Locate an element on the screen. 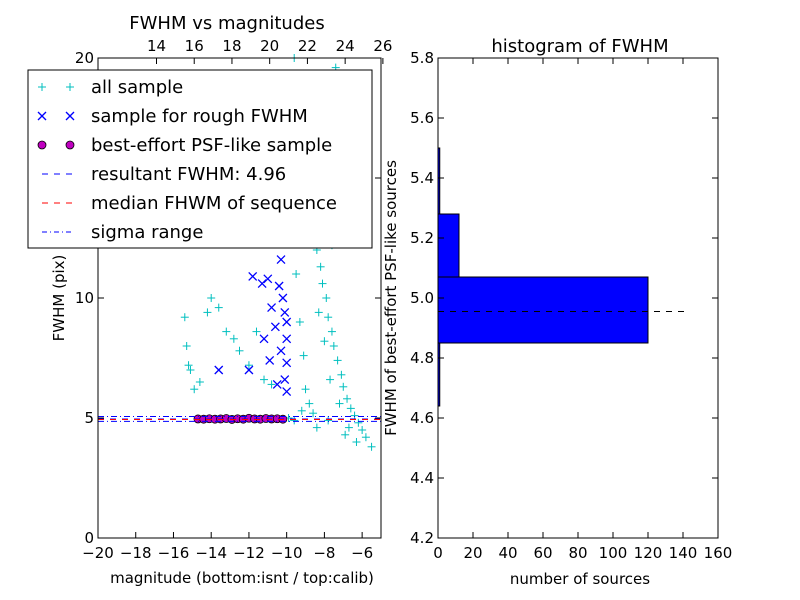 Image resolution: width=800 pixels, height=600 pixels. y-tick-label: 10 is located at coordinates (84, 298).